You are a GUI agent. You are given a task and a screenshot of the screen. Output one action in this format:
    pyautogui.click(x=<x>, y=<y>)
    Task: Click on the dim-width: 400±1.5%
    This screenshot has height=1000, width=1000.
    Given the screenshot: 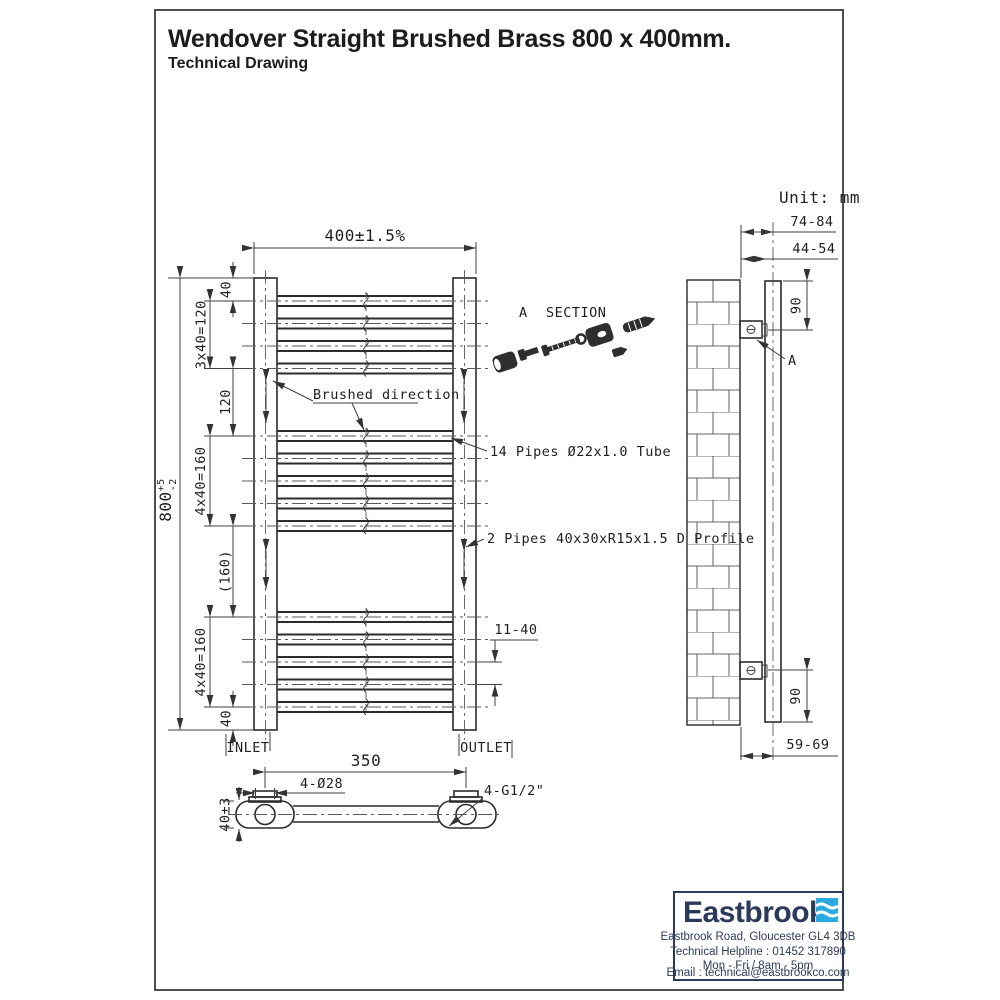 What is the action you would take?
    pyautogui.click(x=364, y=235)
    